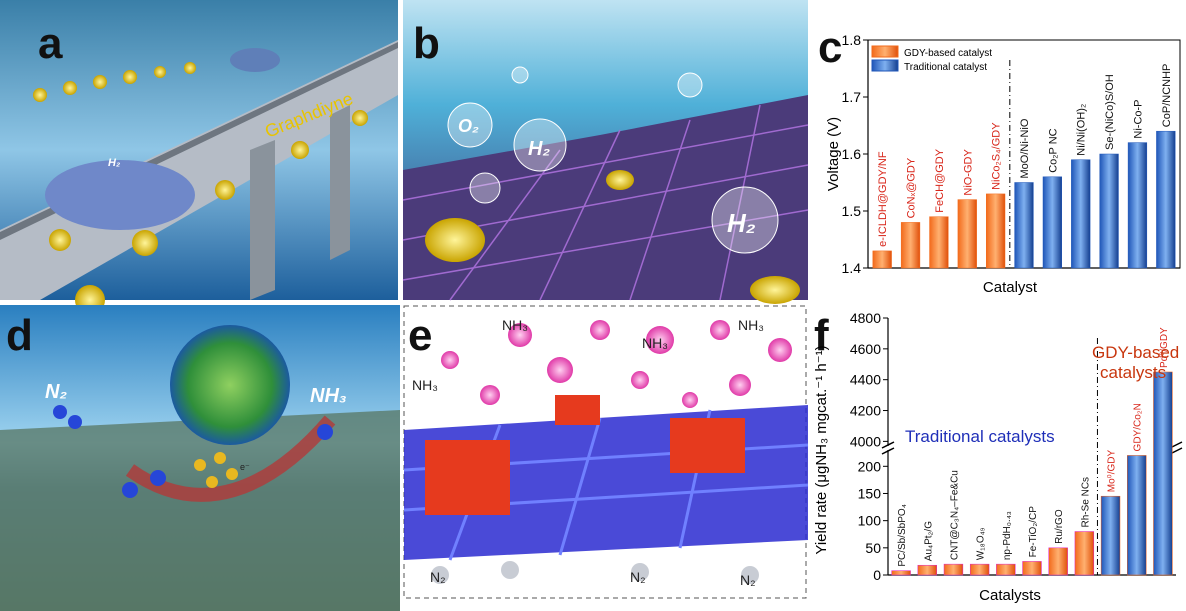 The height and width of the screenshot is (611, 1186). Describe the element at coordinates (245, 467) in the screenshot. I see `illustration-label: e⁻` at that location.